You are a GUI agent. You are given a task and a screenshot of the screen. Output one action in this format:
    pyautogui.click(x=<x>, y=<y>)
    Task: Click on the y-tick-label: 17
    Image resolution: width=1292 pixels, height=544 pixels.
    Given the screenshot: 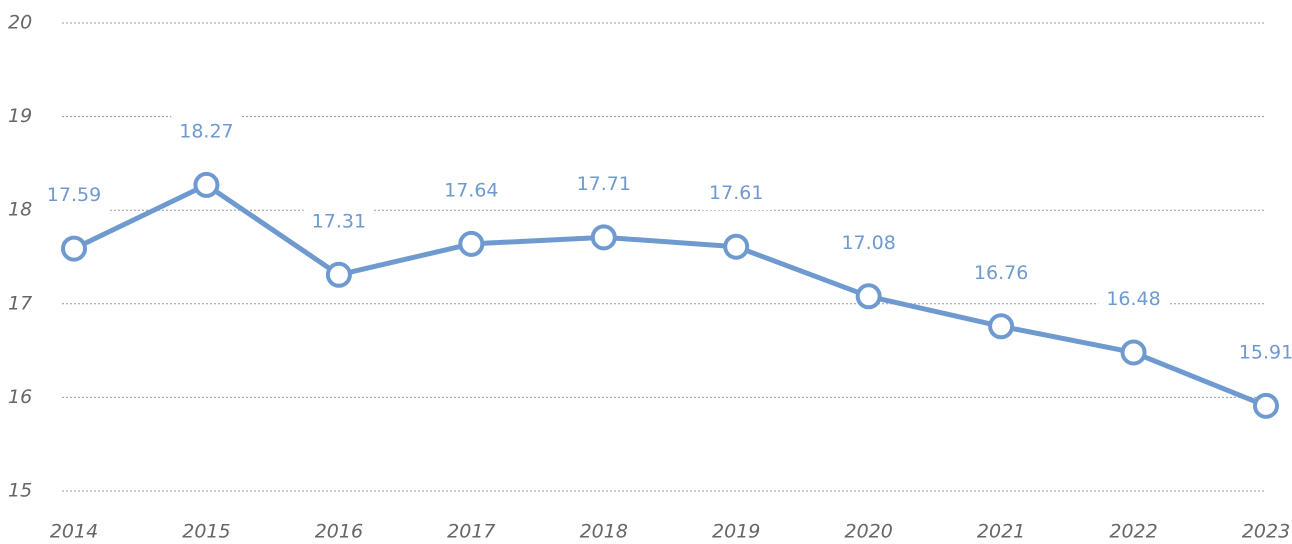 What is the action you would take?
    pyautogui.click(x=20, y=303)
    